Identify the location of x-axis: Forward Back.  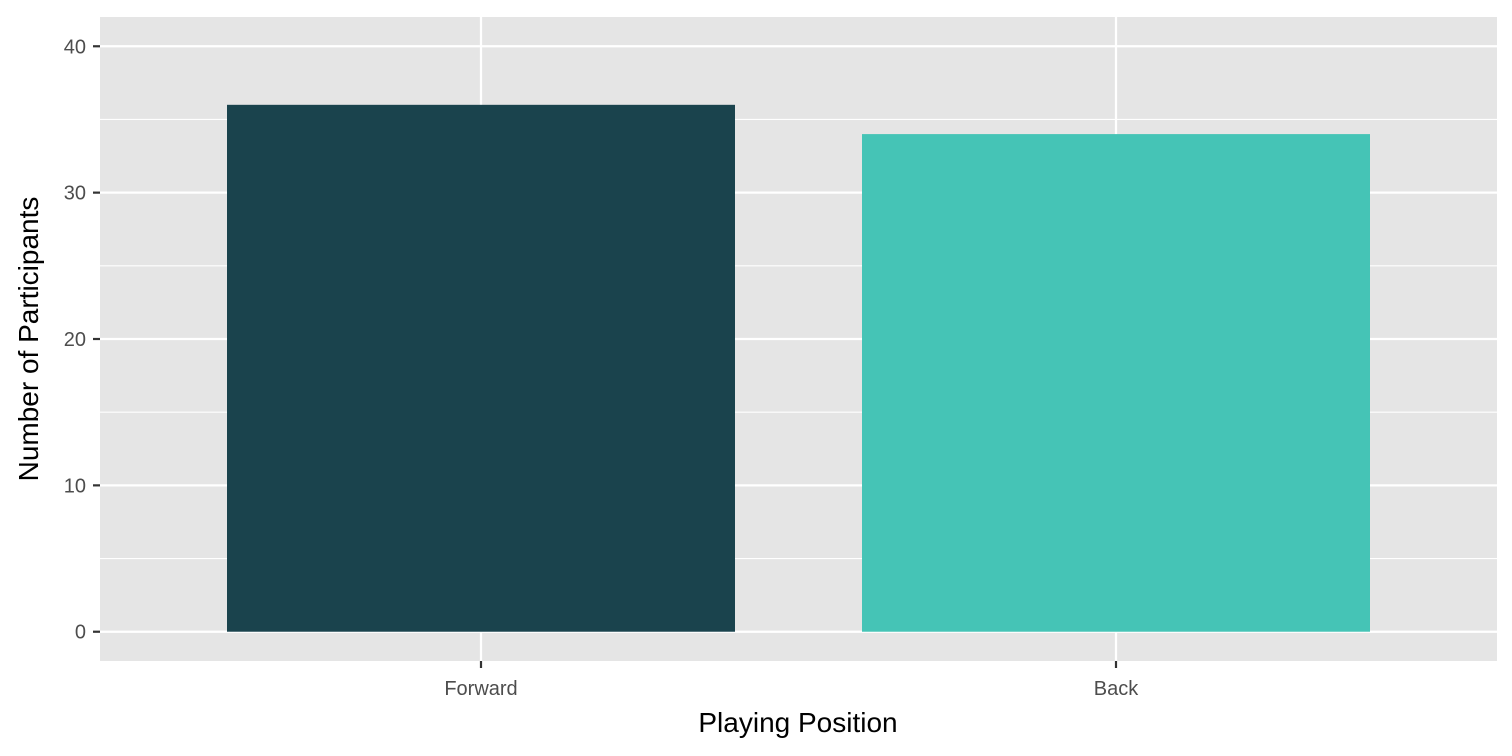
(791, 680).